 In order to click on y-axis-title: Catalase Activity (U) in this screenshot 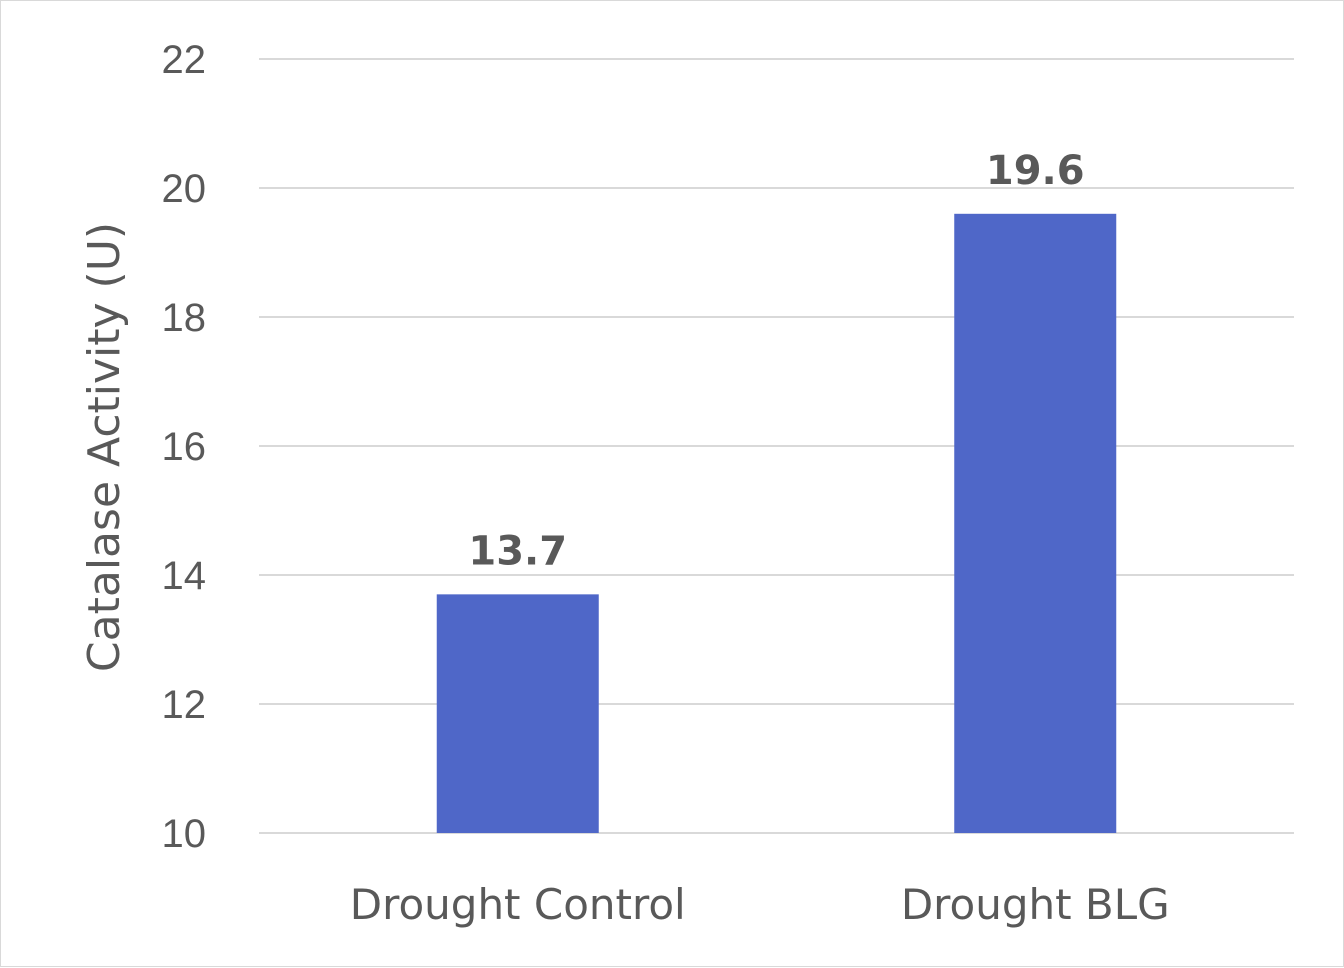, I will do `click(104, 447)`.